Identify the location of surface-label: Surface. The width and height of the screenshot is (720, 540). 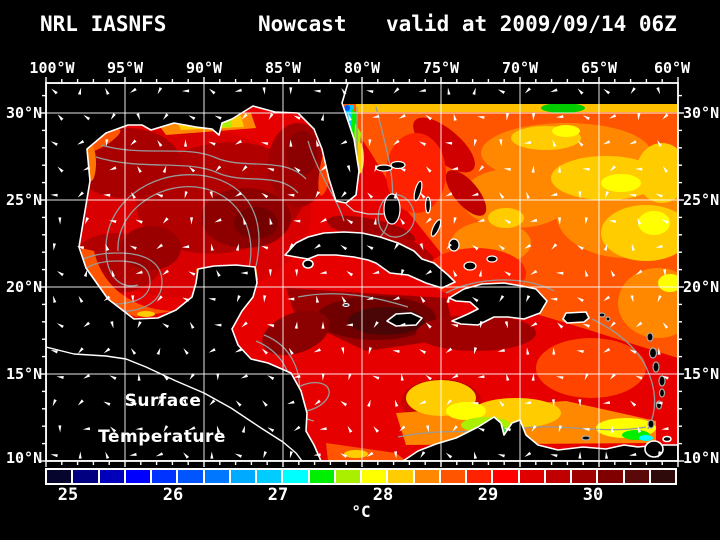
(163, 401).